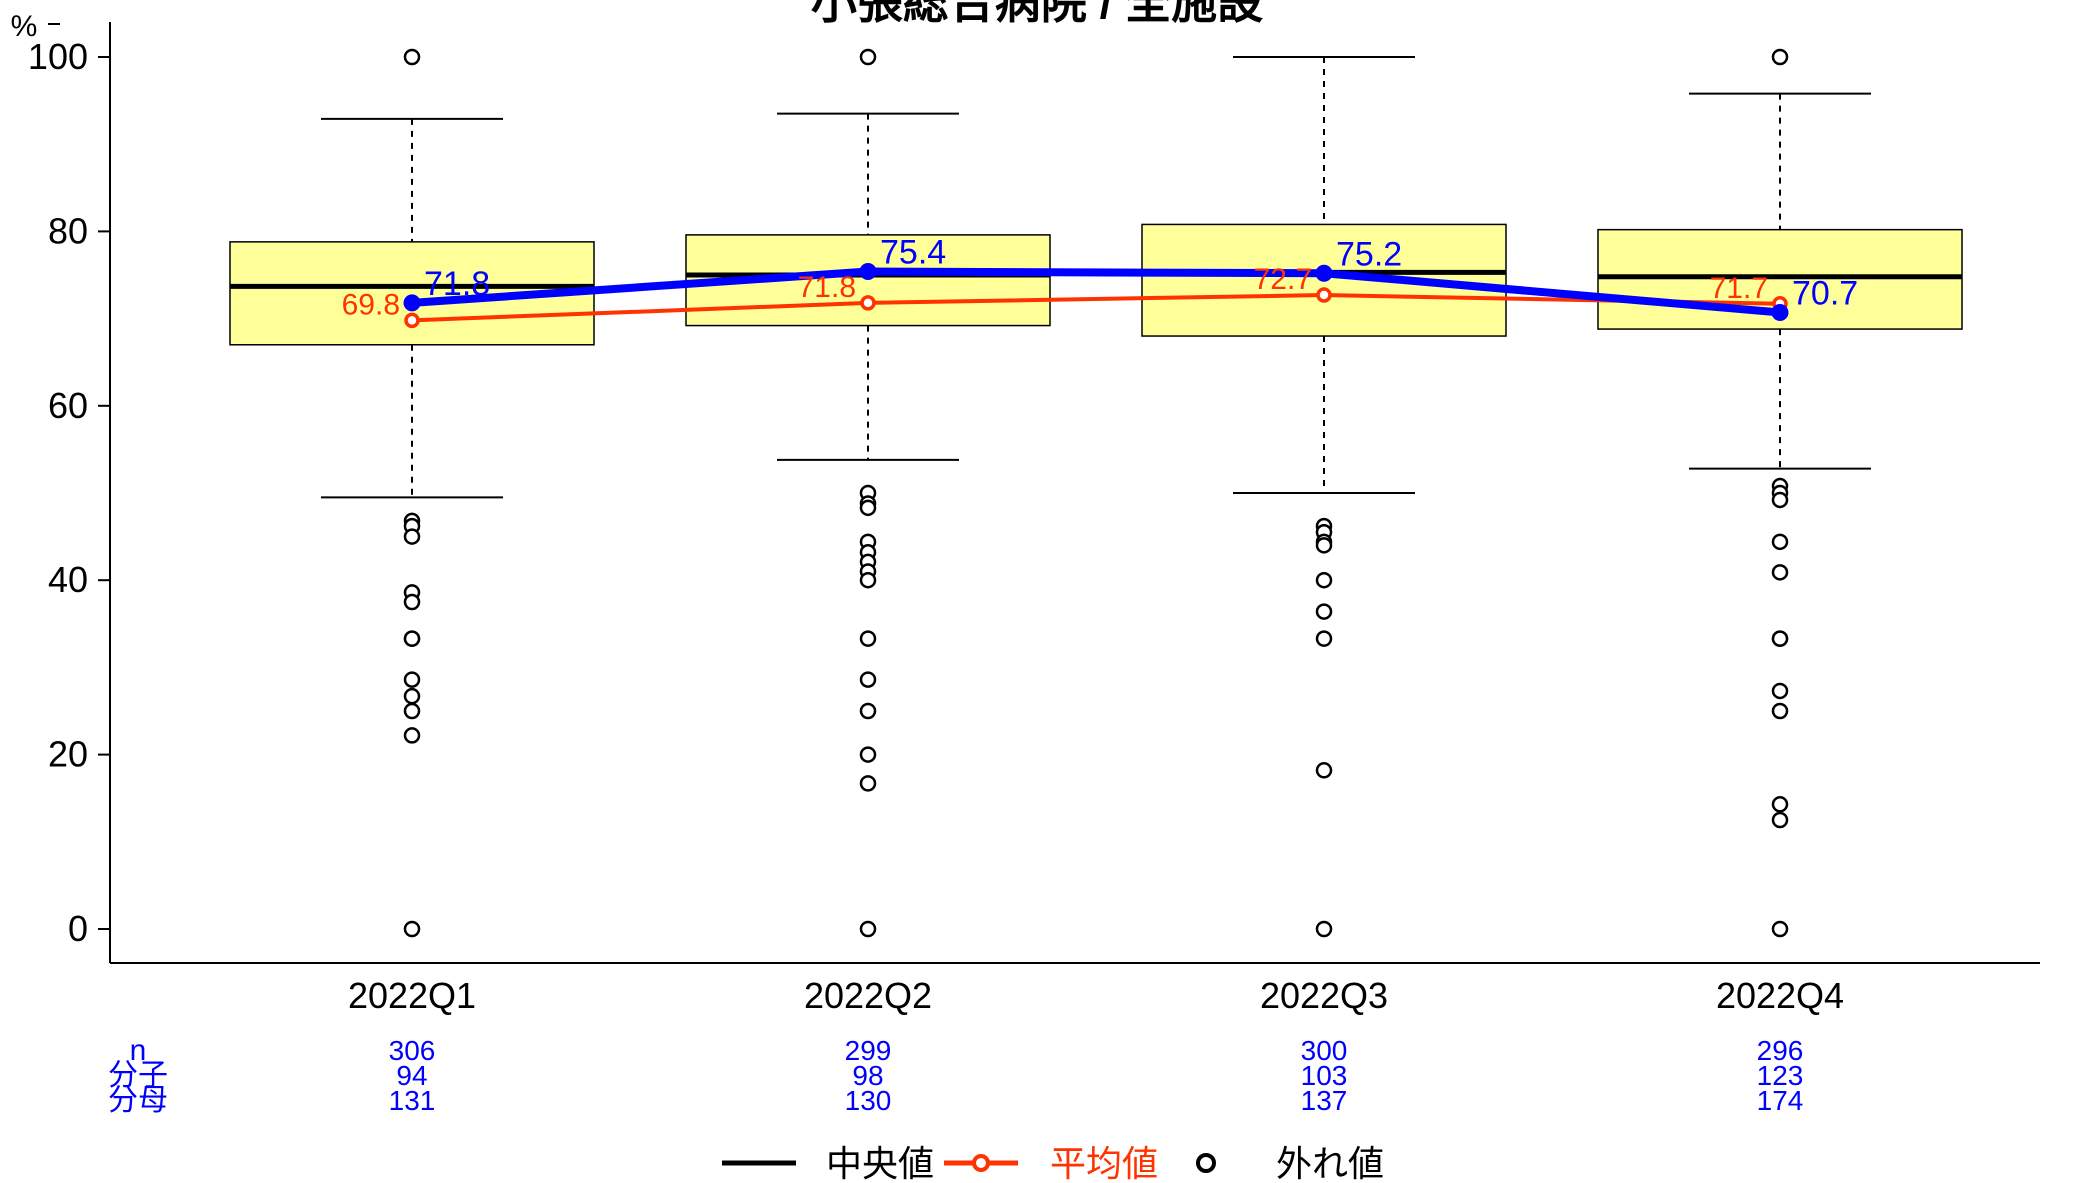 The width and height of the screenshot is (2073, 1183). I want to click on blue-data-label: 75.2, so click(1369, 254).